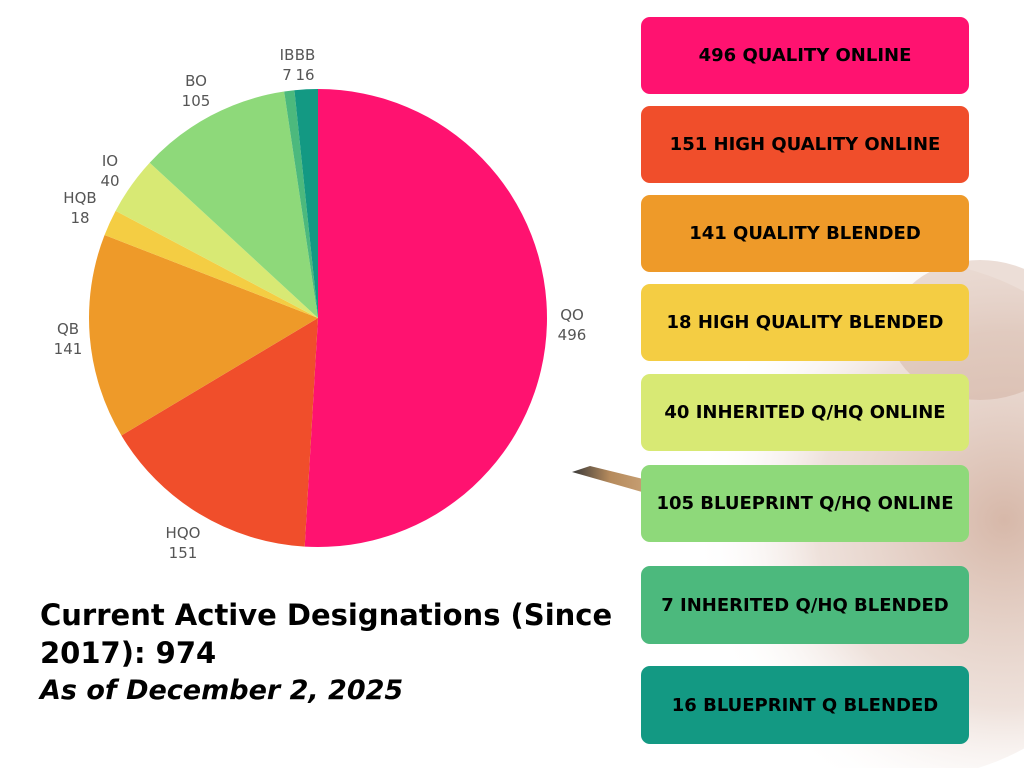 The image size is (1024, 768). I want to click on slice-value-hqo: 151, so click(183, 553).